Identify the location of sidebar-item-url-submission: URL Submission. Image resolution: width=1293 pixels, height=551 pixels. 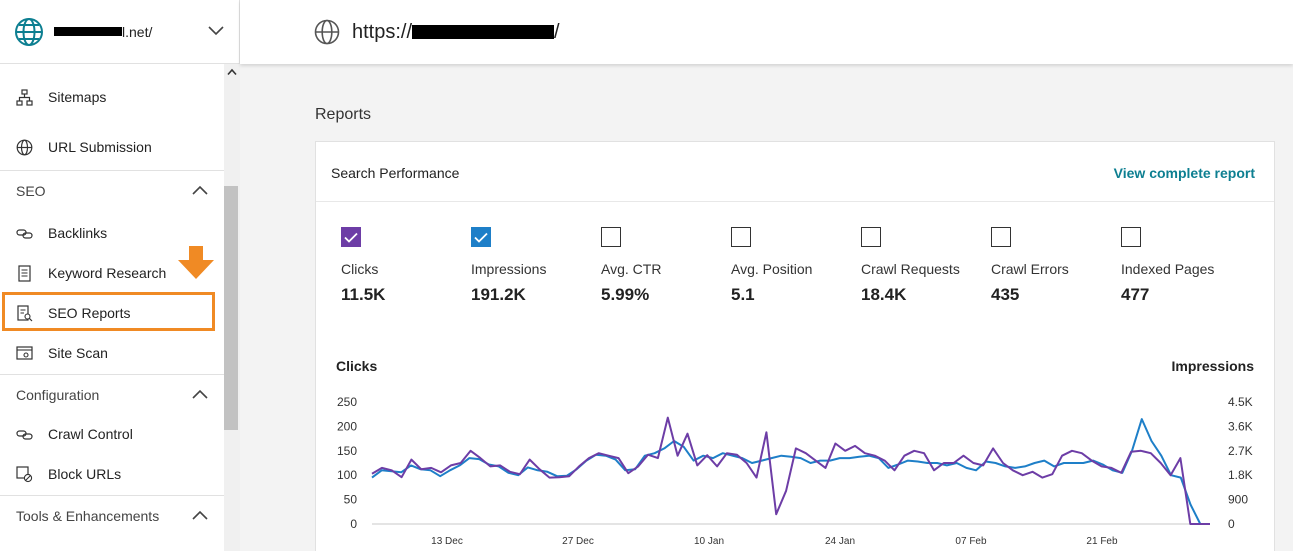
(112, 147).